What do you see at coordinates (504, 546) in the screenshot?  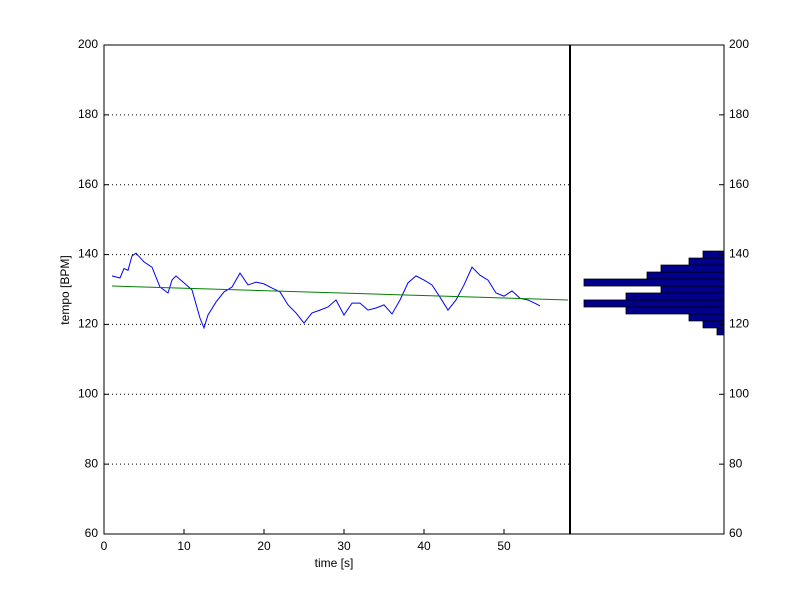 I see `x-tick-label: 50` at bounding box center [504, 546].